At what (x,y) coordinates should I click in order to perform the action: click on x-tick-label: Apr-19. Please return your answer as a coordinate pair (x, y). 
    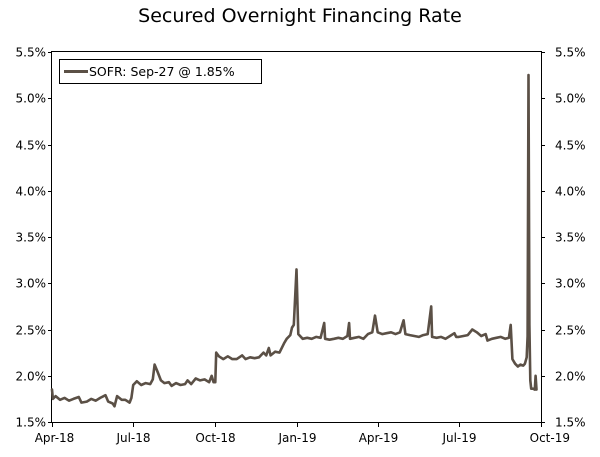
    Looking at the image, I should click on (379, 438).